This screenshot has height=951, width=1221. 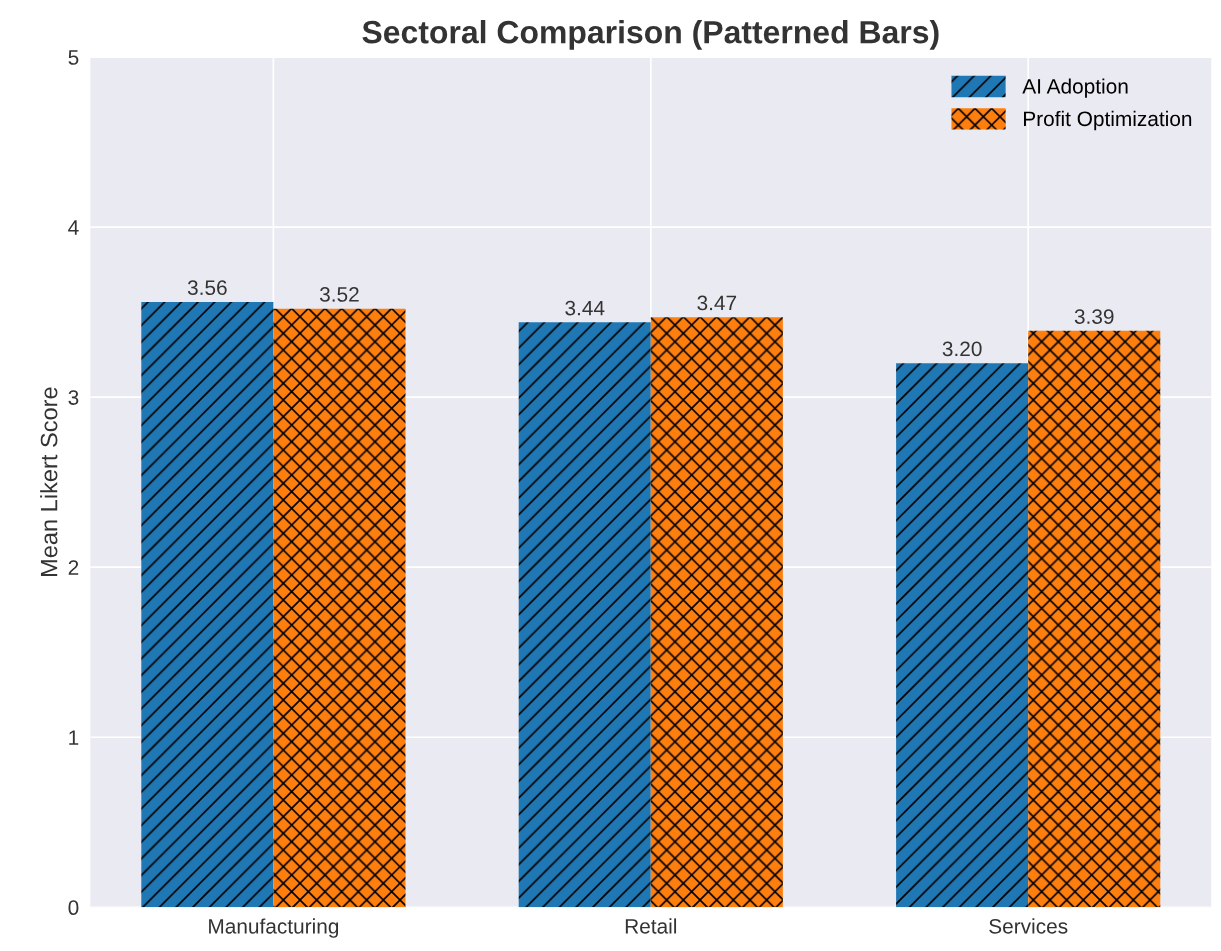 I want to click on data-label: 3.39, so click(x=1094, y=316).